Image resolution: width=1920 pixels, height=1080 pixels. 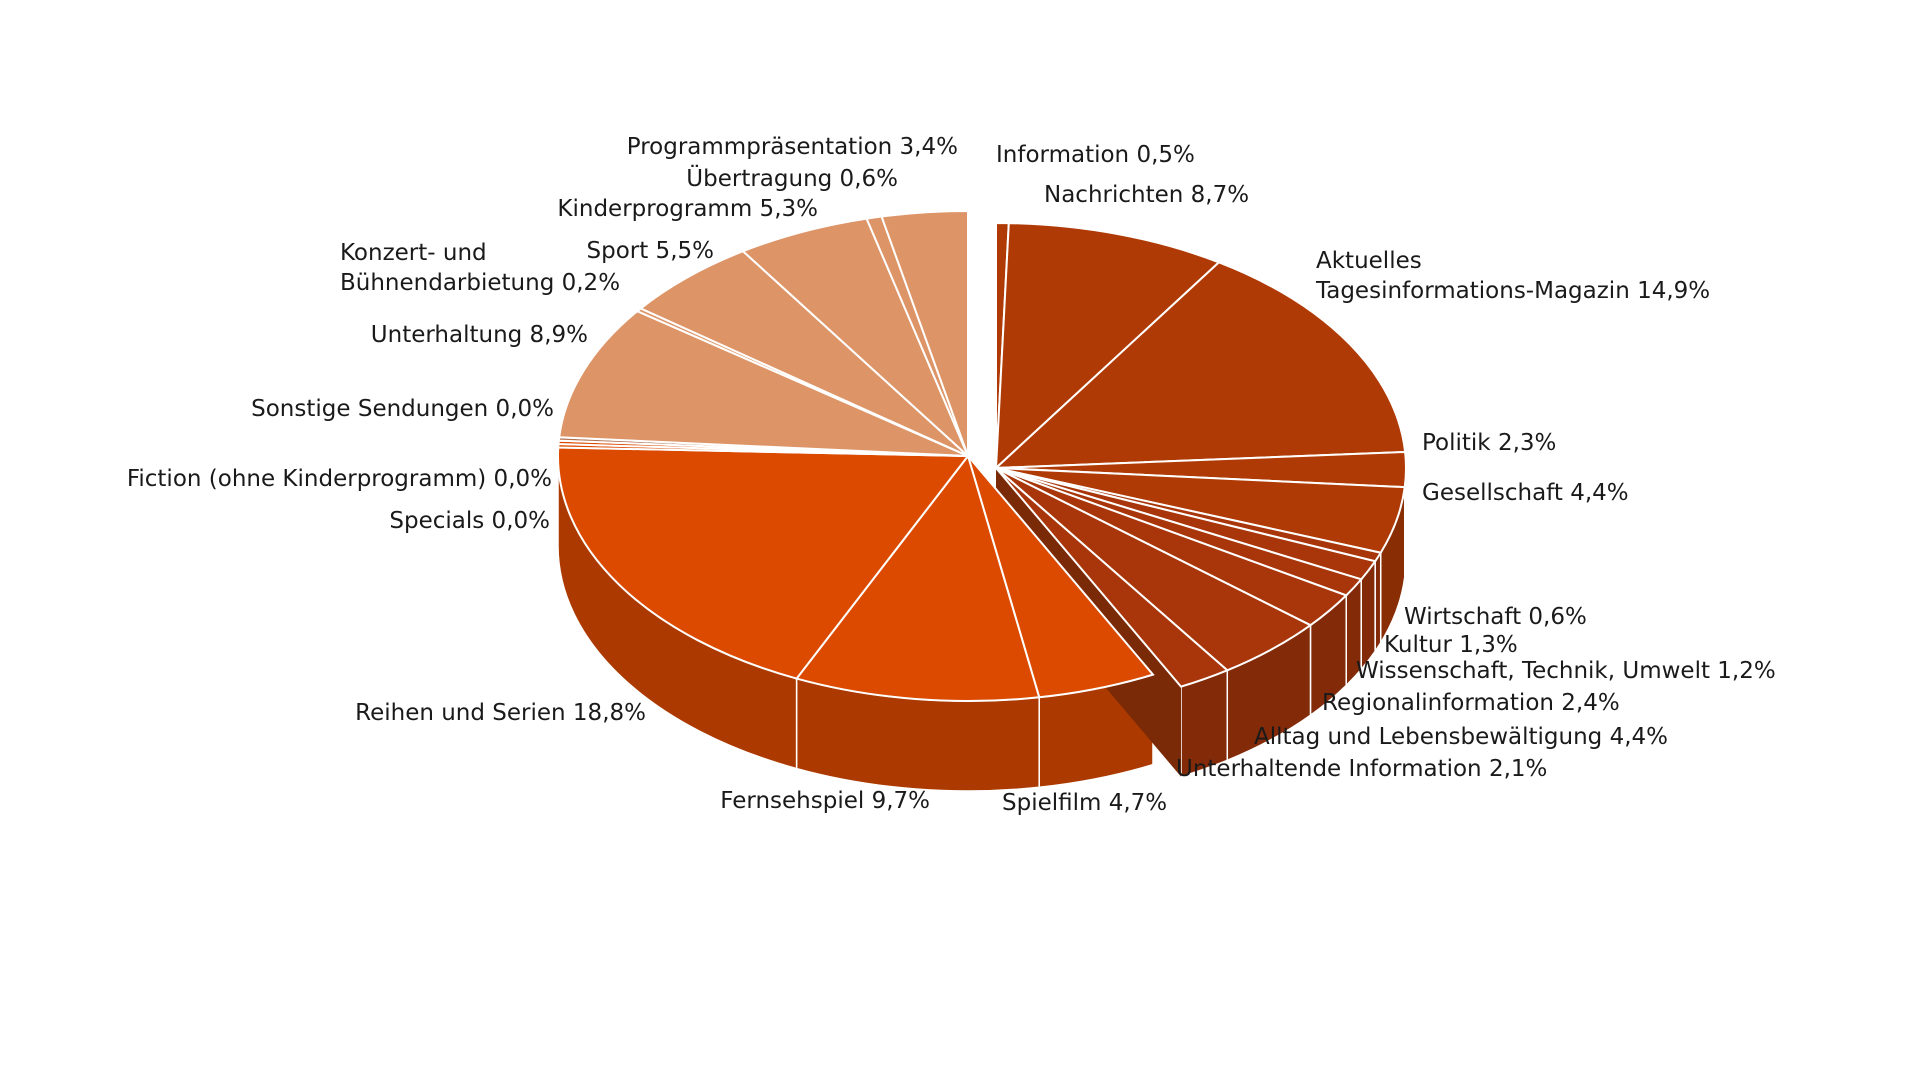 I want to click on slice-label-2: Aktuelles Tagesinformations-Magazin 14,9%, so click(x=1512, y=276).